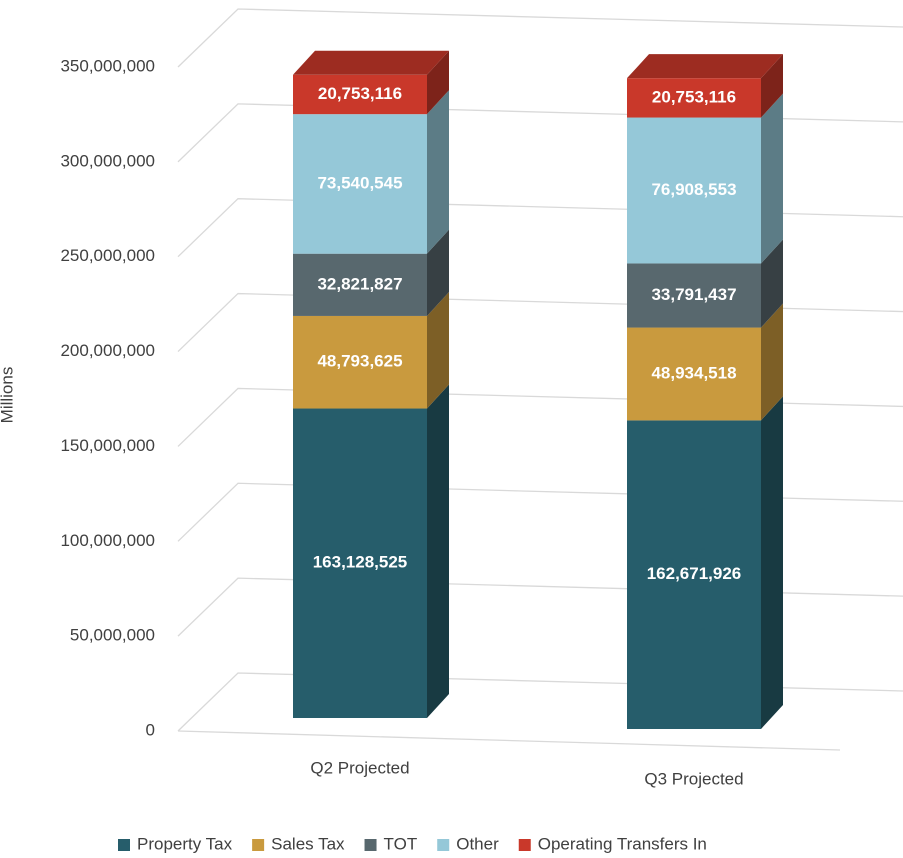 This screenshot has height=858, width=903. Describe the element at coordinates (107, 540) in the screenshot. I see `y-tick-label: 100,000,000` at that location.